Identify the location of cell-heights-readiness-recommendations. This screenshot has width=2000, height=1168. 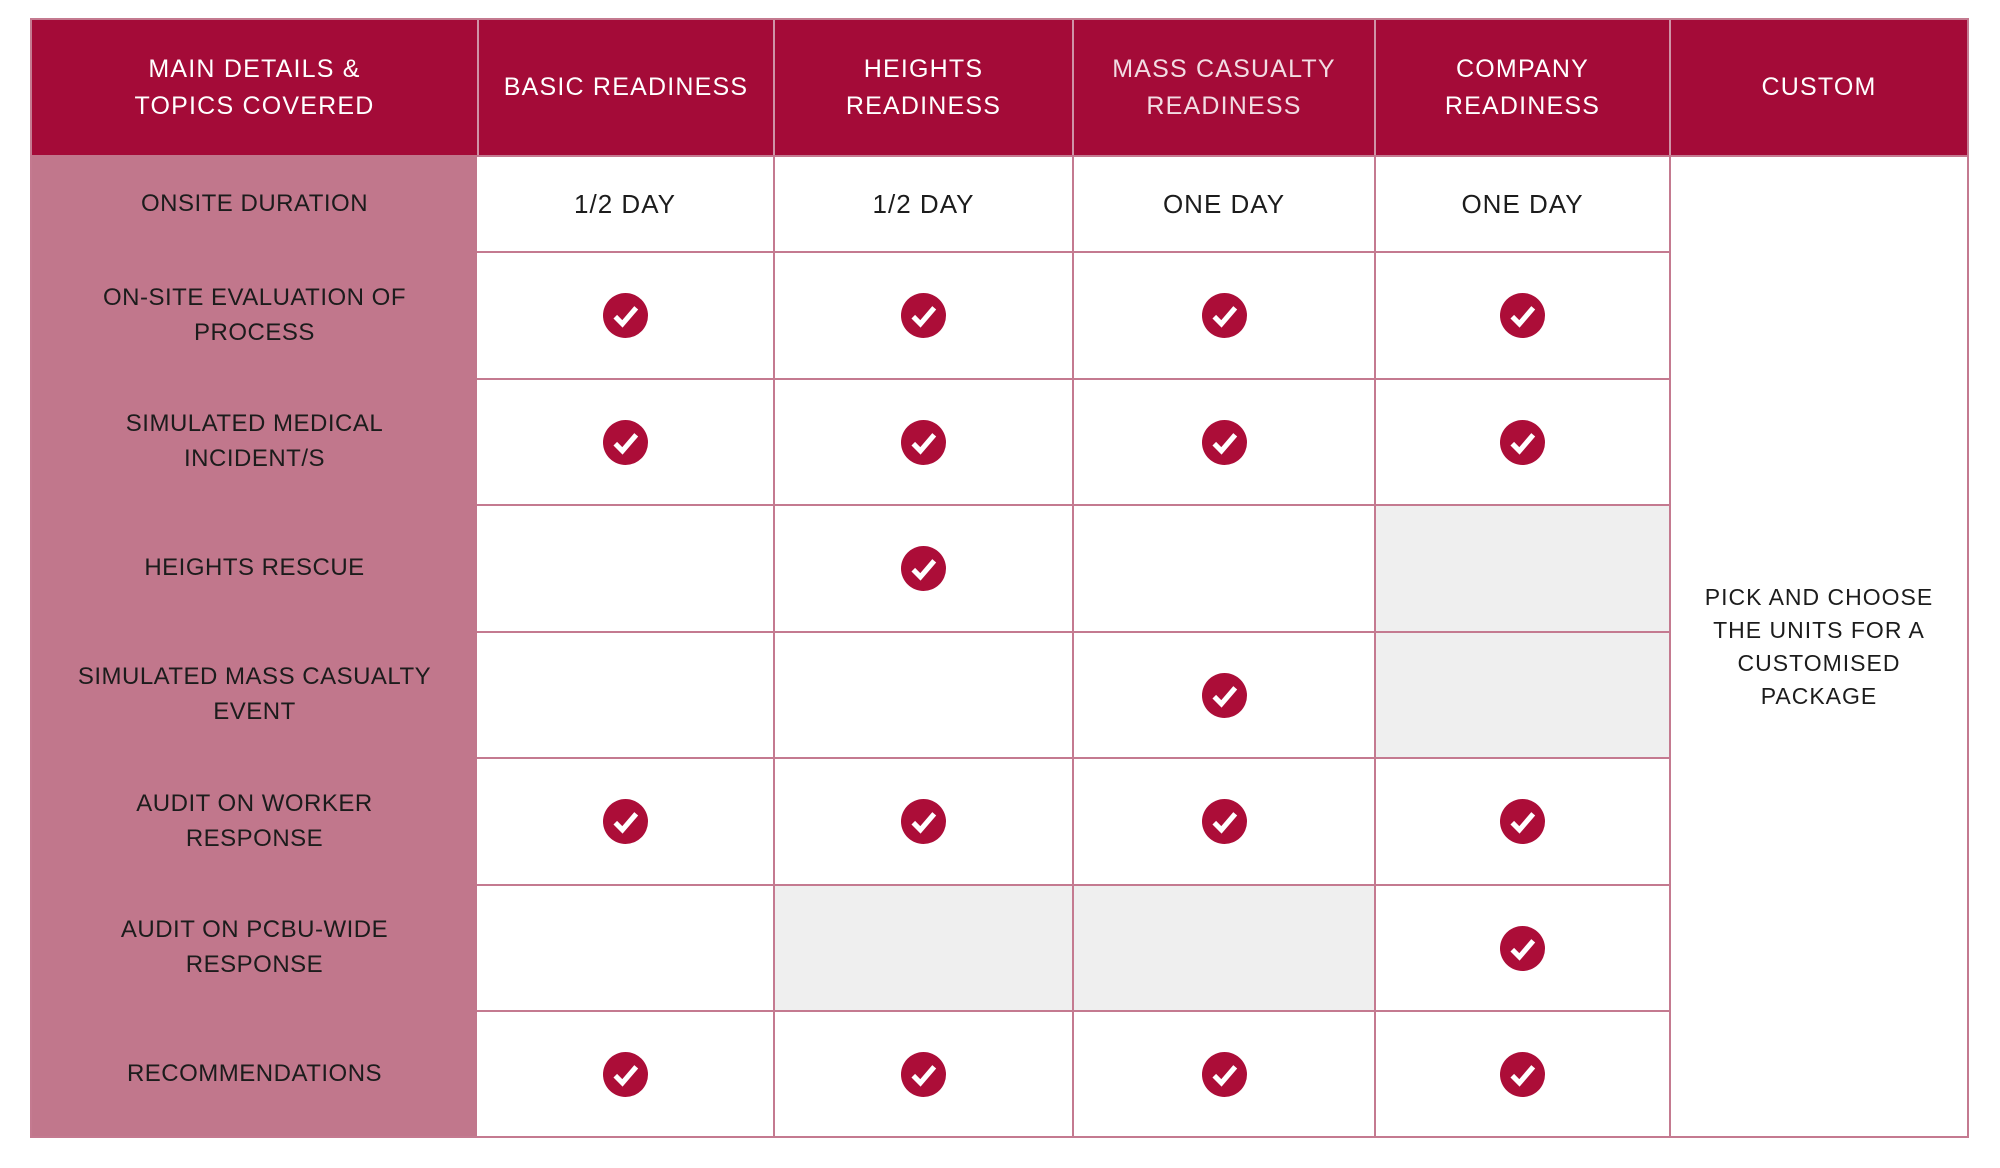
(922, 1073).